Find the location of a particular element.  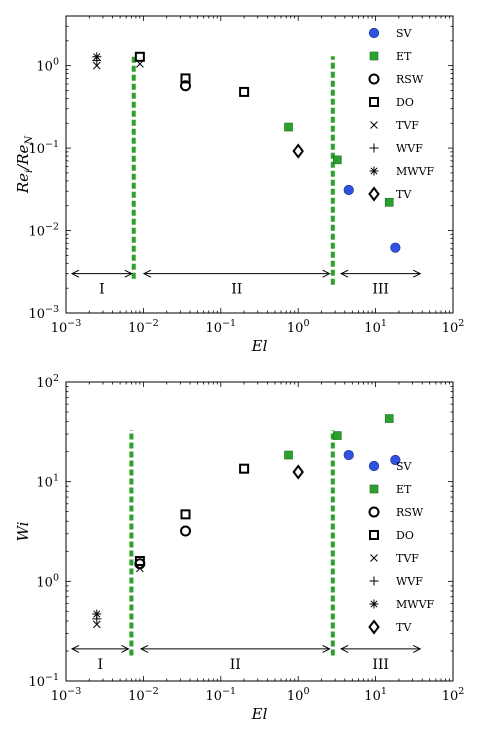

y-axis-label: Rei/ReN is located at coordinates (24, 165).